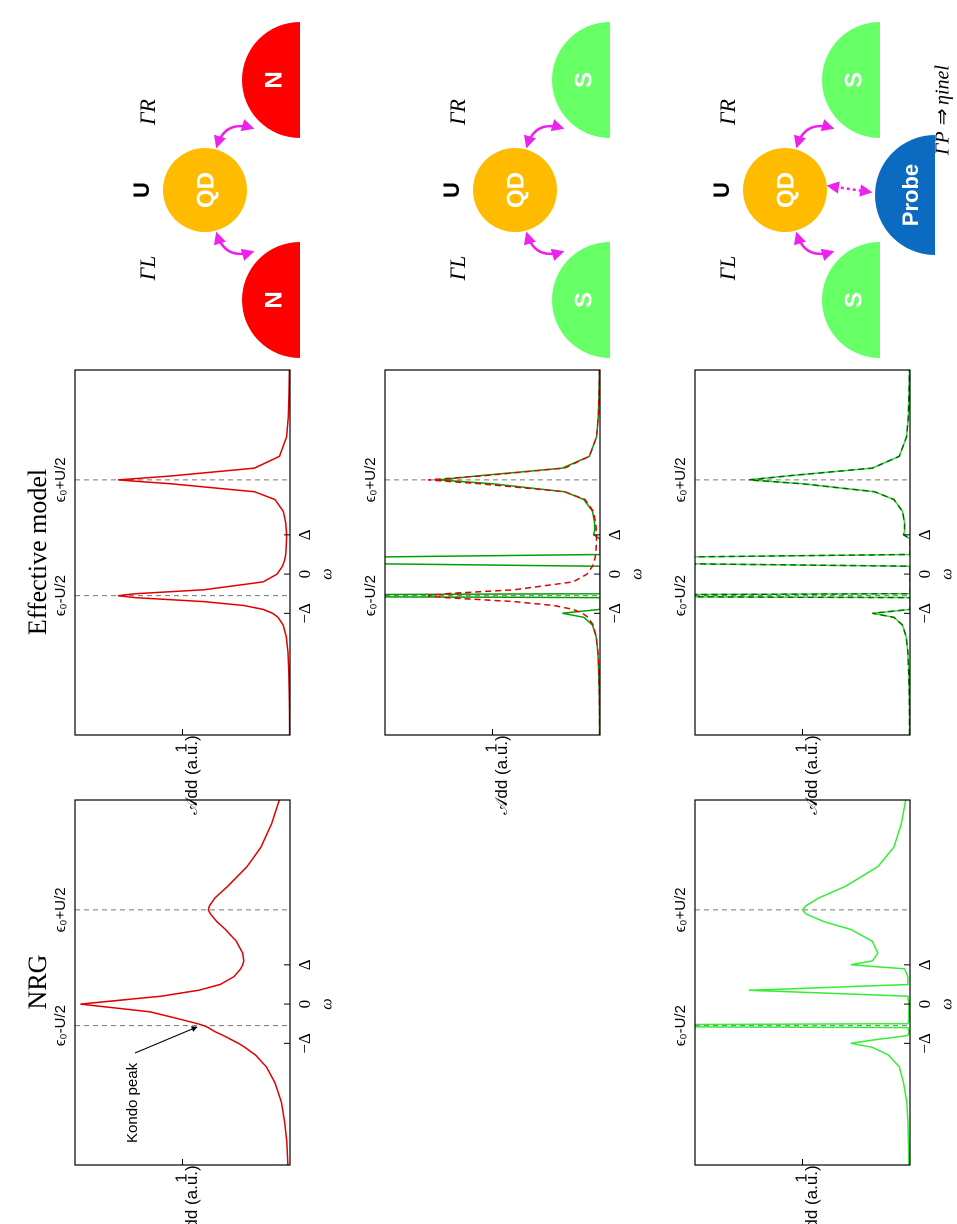  Describe the element at coordinates (37, 982) in the screenshot. I see `column-title: NRG` at that location.